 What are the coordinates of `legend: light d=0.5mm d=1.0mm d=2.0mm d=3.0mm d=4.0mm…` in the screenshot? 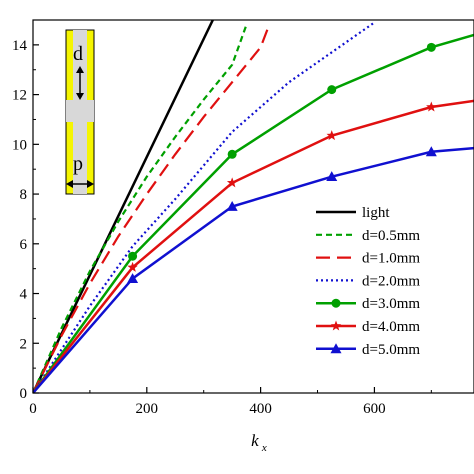 It's located at (368, 281).